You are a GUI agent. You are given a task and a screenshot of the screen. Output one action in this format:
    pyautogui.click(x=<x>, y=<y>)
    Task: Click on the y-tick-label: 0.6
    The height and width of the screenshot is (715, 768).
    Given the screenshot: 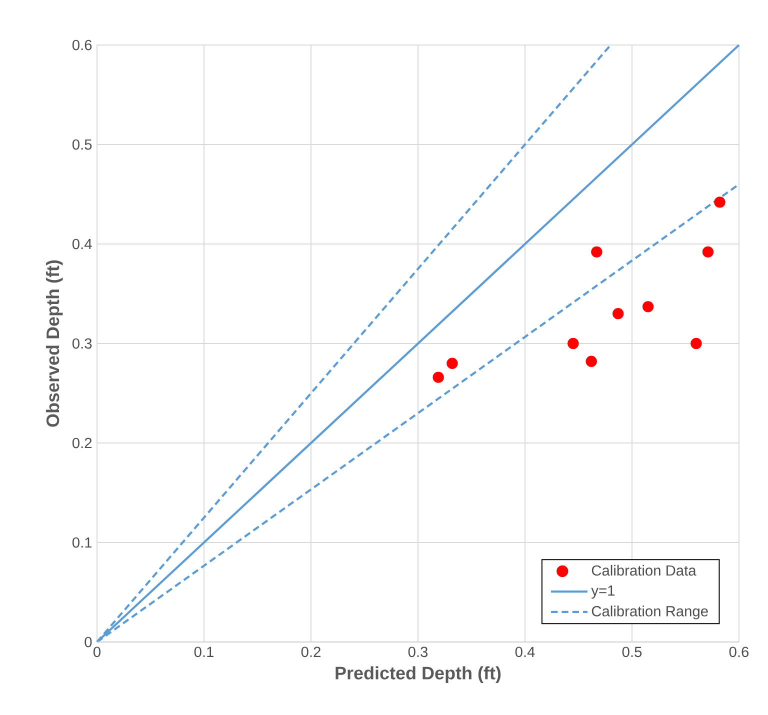 What is the action you would take?
    pyautogui.click(x=82, y=45)
    